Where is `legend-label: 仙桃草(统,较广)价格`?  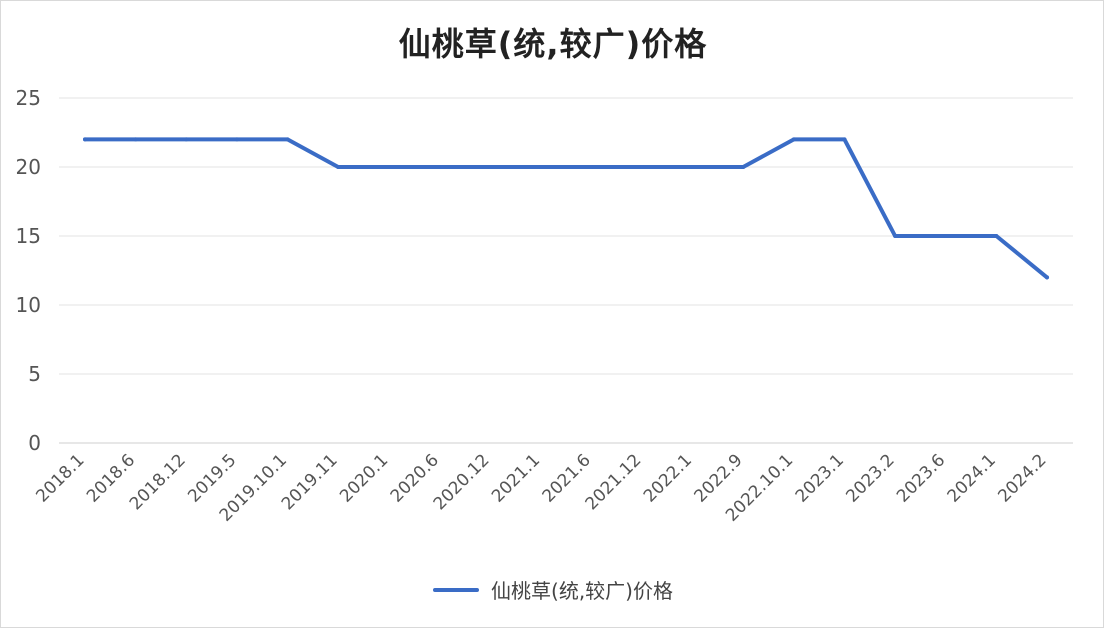
legend-label: 仙桃草(统,较广)价格 is located at coordinates (582, 591).